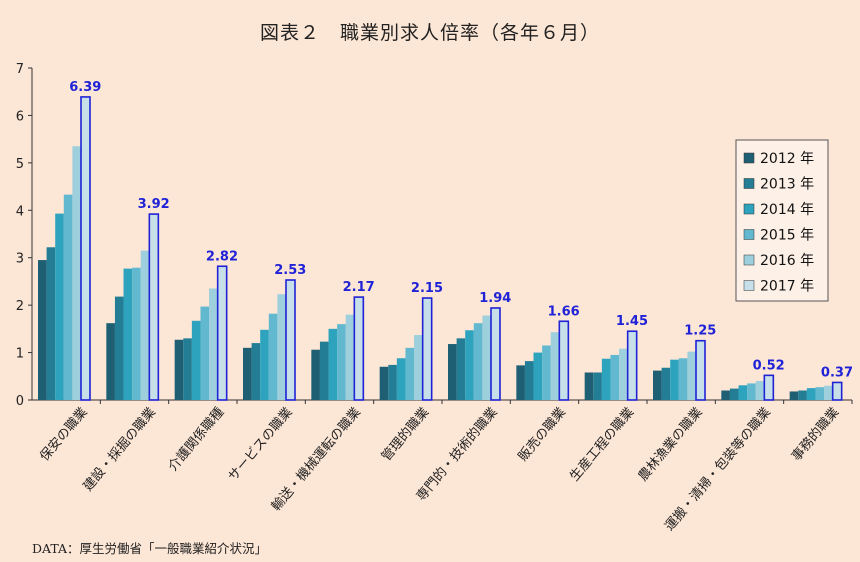 Image resolution: width=860 pixels, height=562 pixels. I want to click on legend-label: 2017 年, so click(787, 287).